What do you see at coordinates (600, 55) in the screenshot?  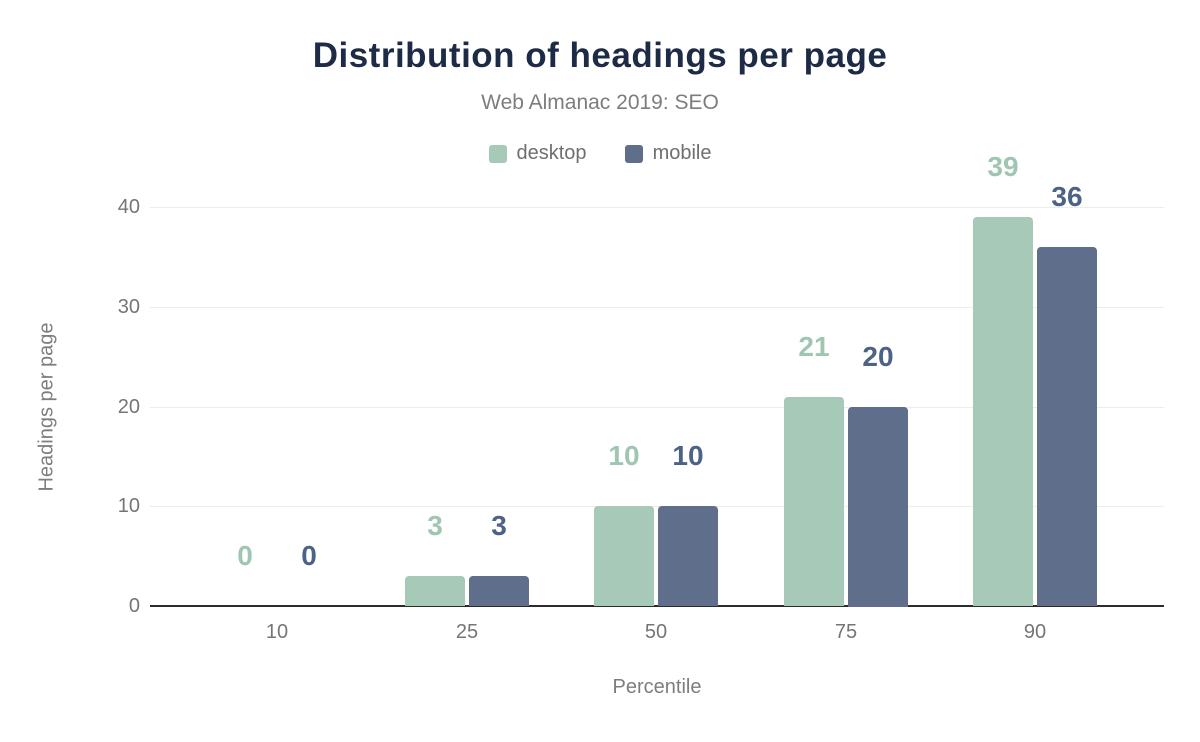 I see `chart-title: Distribution of headings per page` at bounding box center [600, 55].